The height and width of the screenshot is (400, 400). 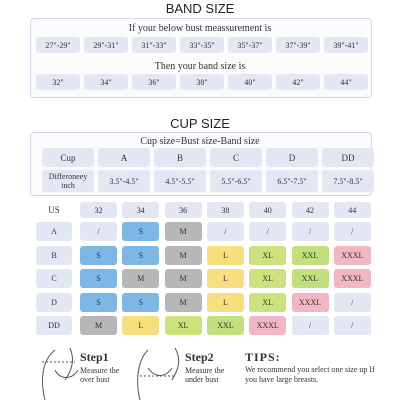 I want to click on intro: If your below bust meassurement is, so click(x=200, y=28).